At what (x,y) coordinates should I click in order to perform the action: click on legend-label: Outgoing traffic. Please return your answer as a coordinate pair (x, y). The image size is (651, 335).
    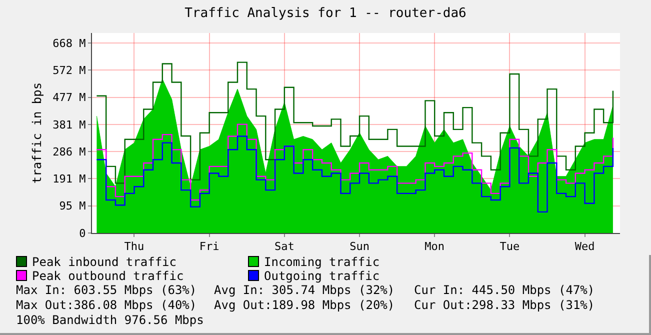
    Looking at the image, I should click on (322, 276).